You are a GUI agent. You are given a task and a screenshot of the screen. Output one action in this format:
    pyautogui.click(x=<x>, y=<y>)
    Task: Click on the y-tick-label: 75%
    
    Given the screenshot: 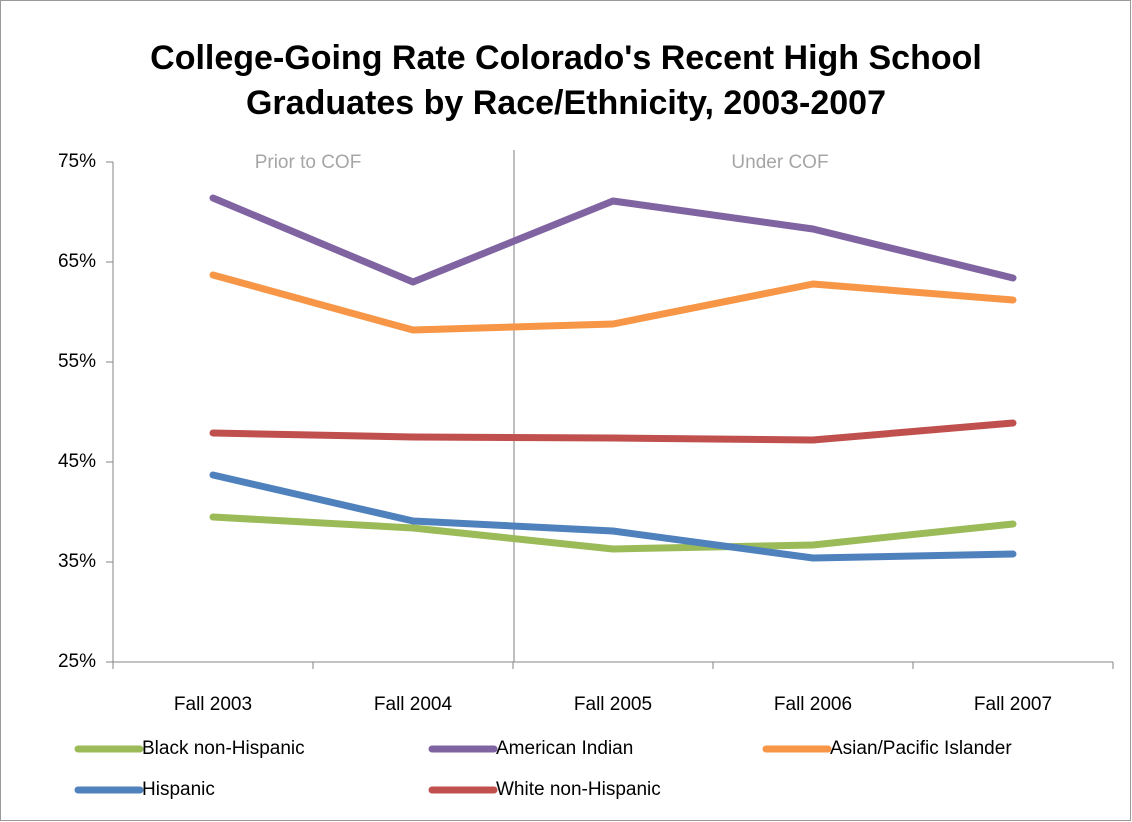 What is the action you would take?
    pyautogui.click(x=77, y=161)
    